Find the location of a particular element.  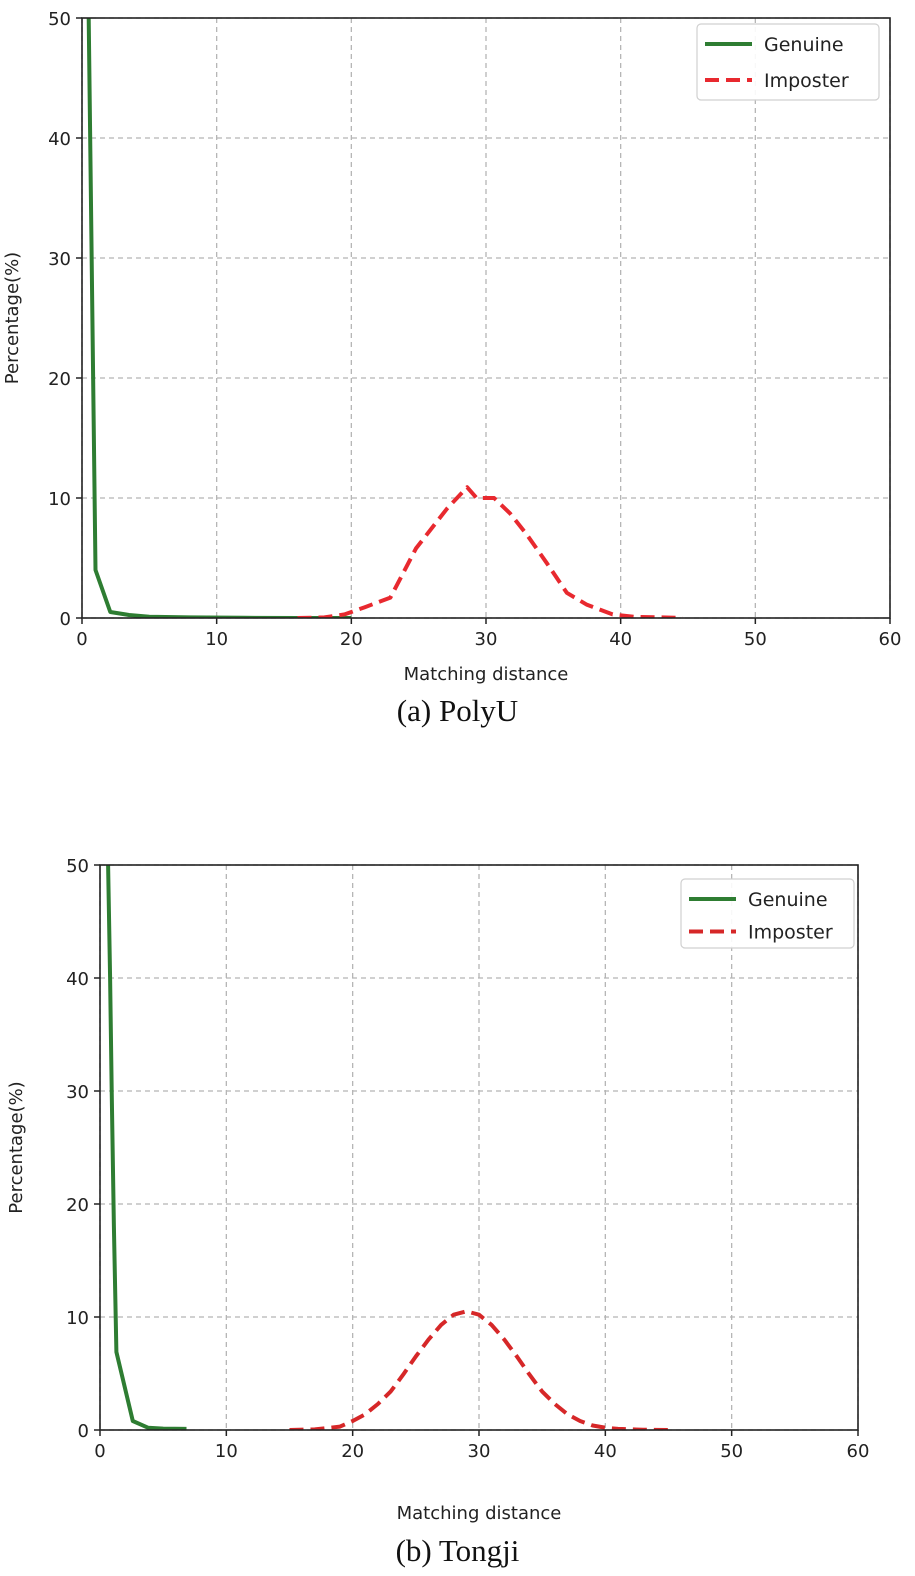

legend-box is located at coordinates (767, 913).